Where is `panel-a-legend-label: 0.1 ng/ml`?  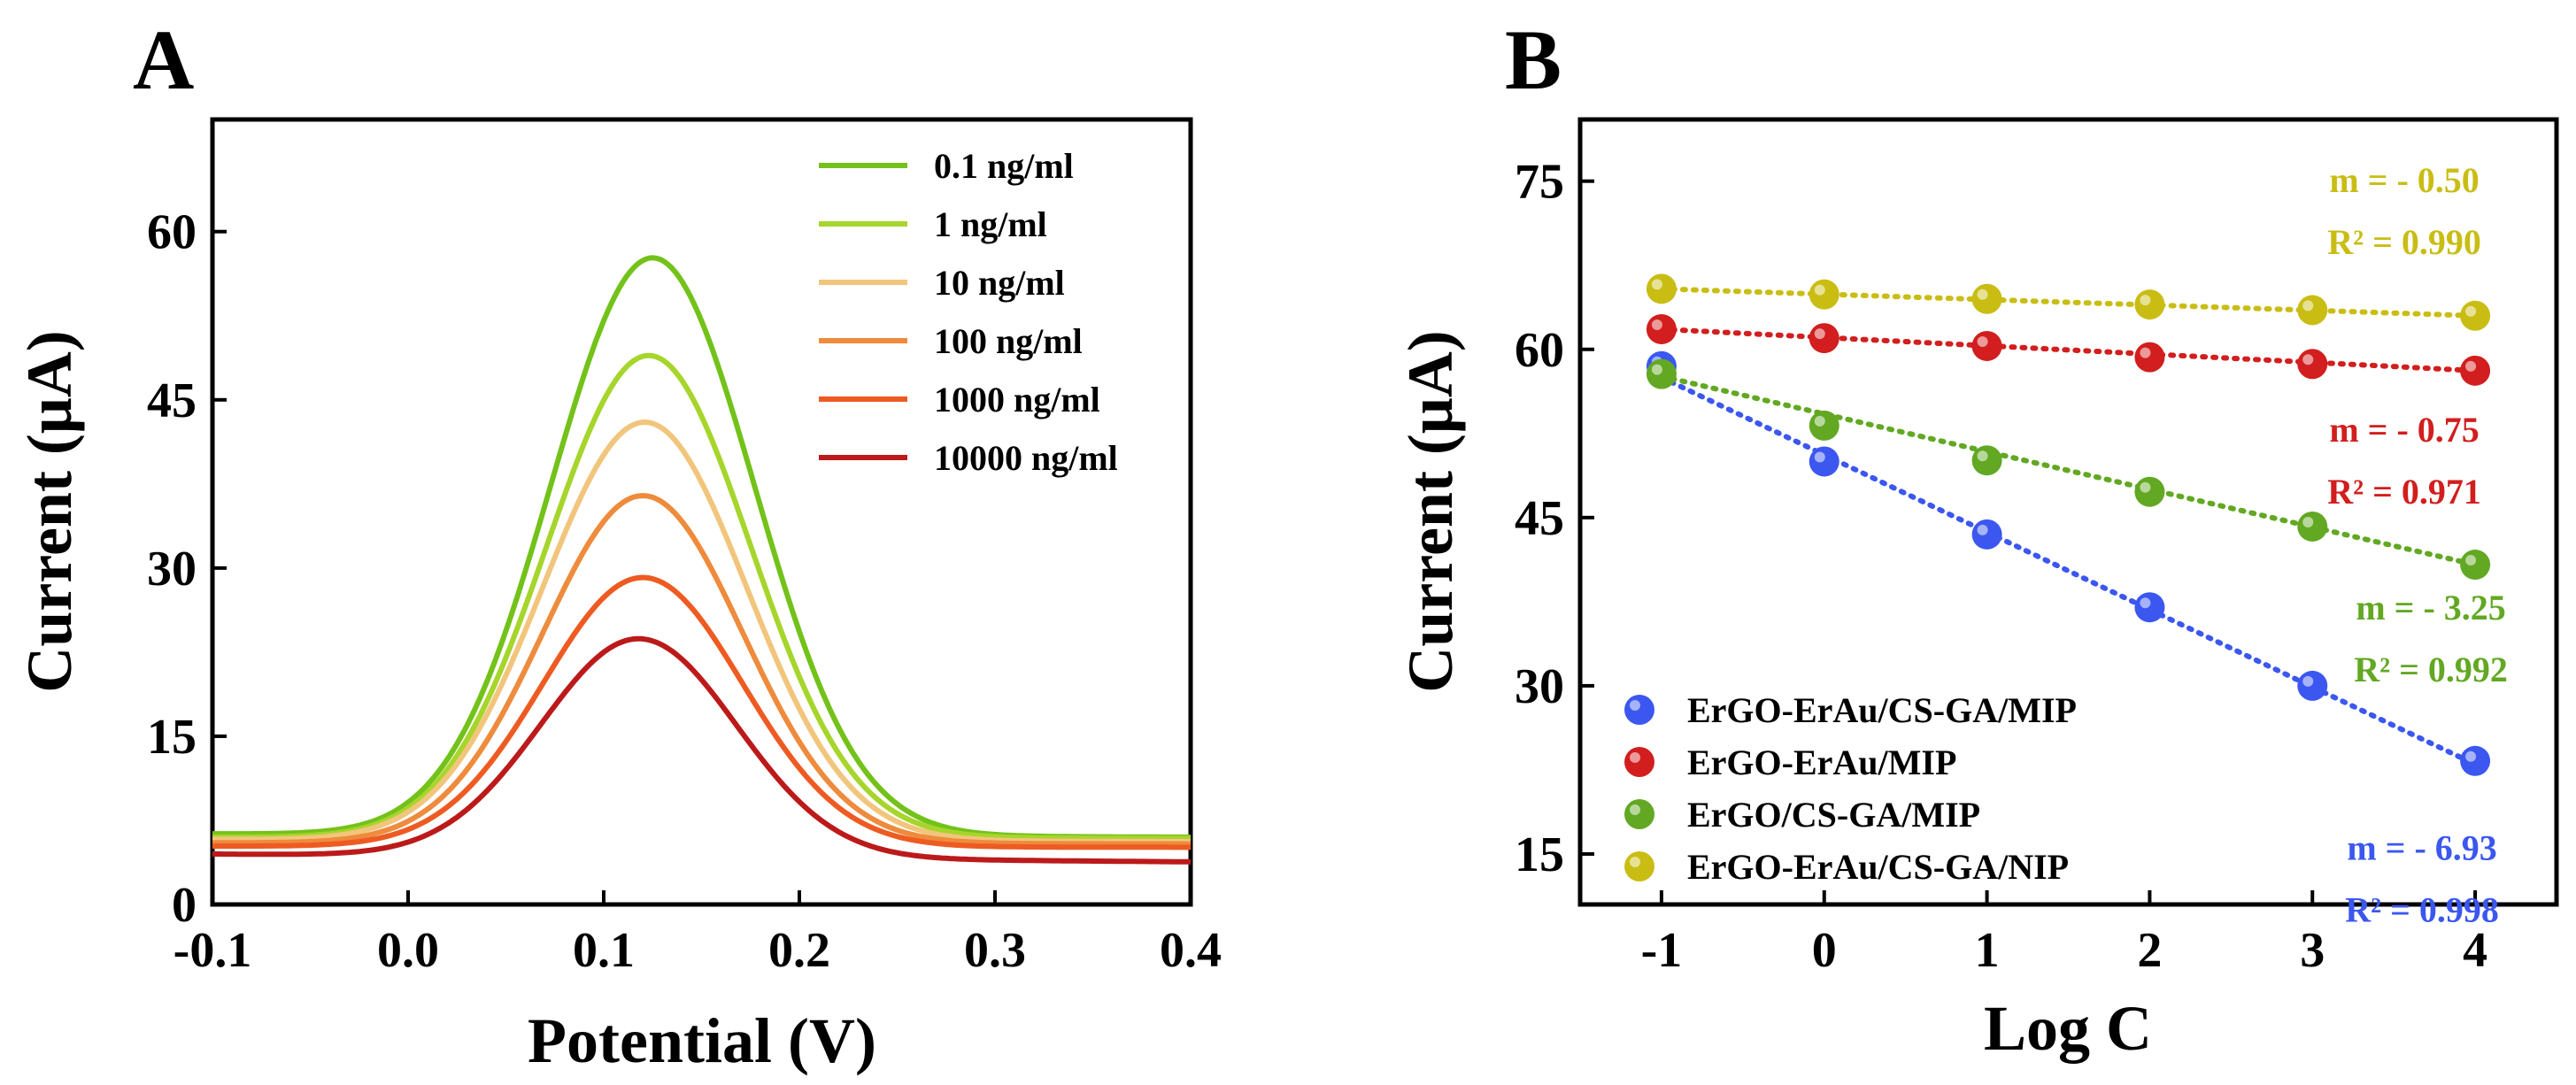
panel-a-legend-label: 0.1 ng/ml is located at coordinates (1004, 166).